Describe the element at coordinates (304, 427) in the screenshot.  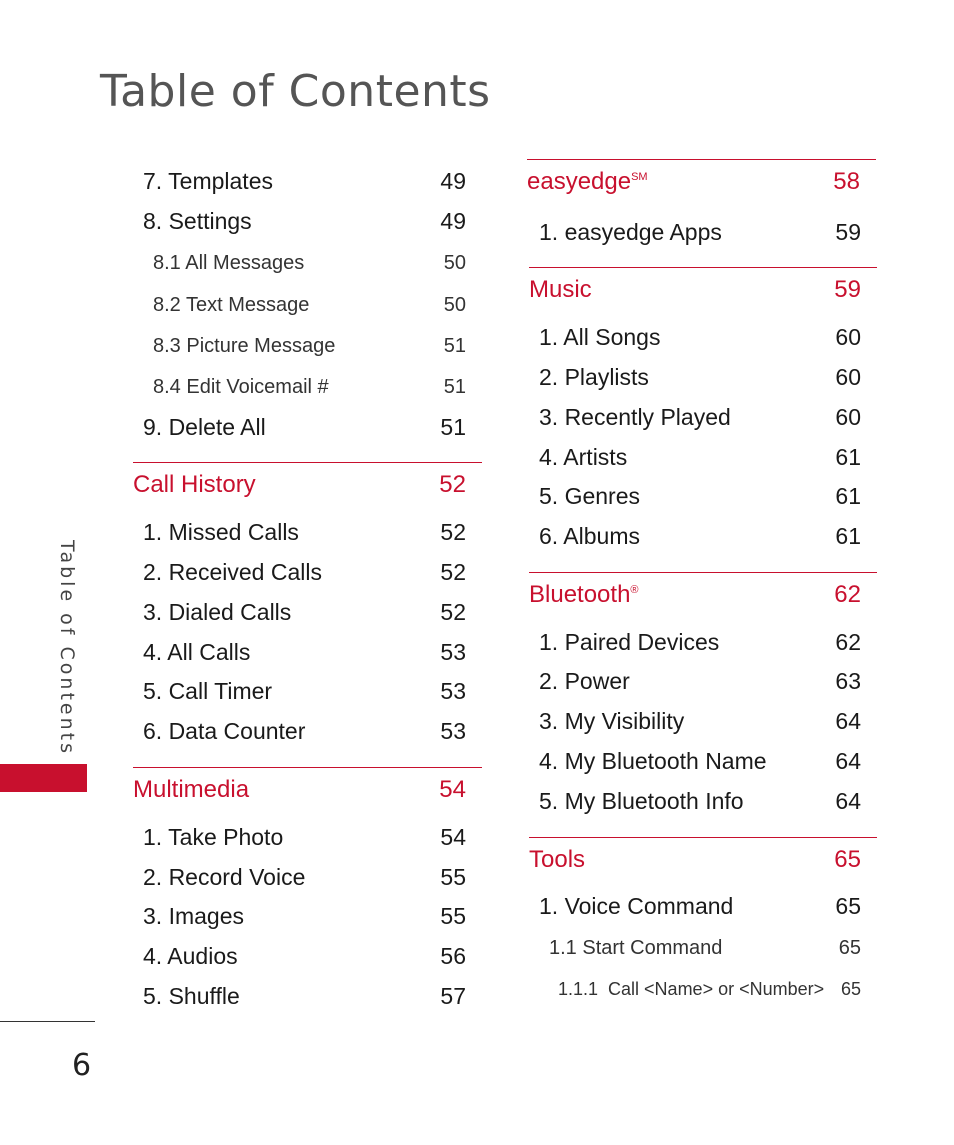
I see `toc-entry: 9. Delete All 51` at that location.